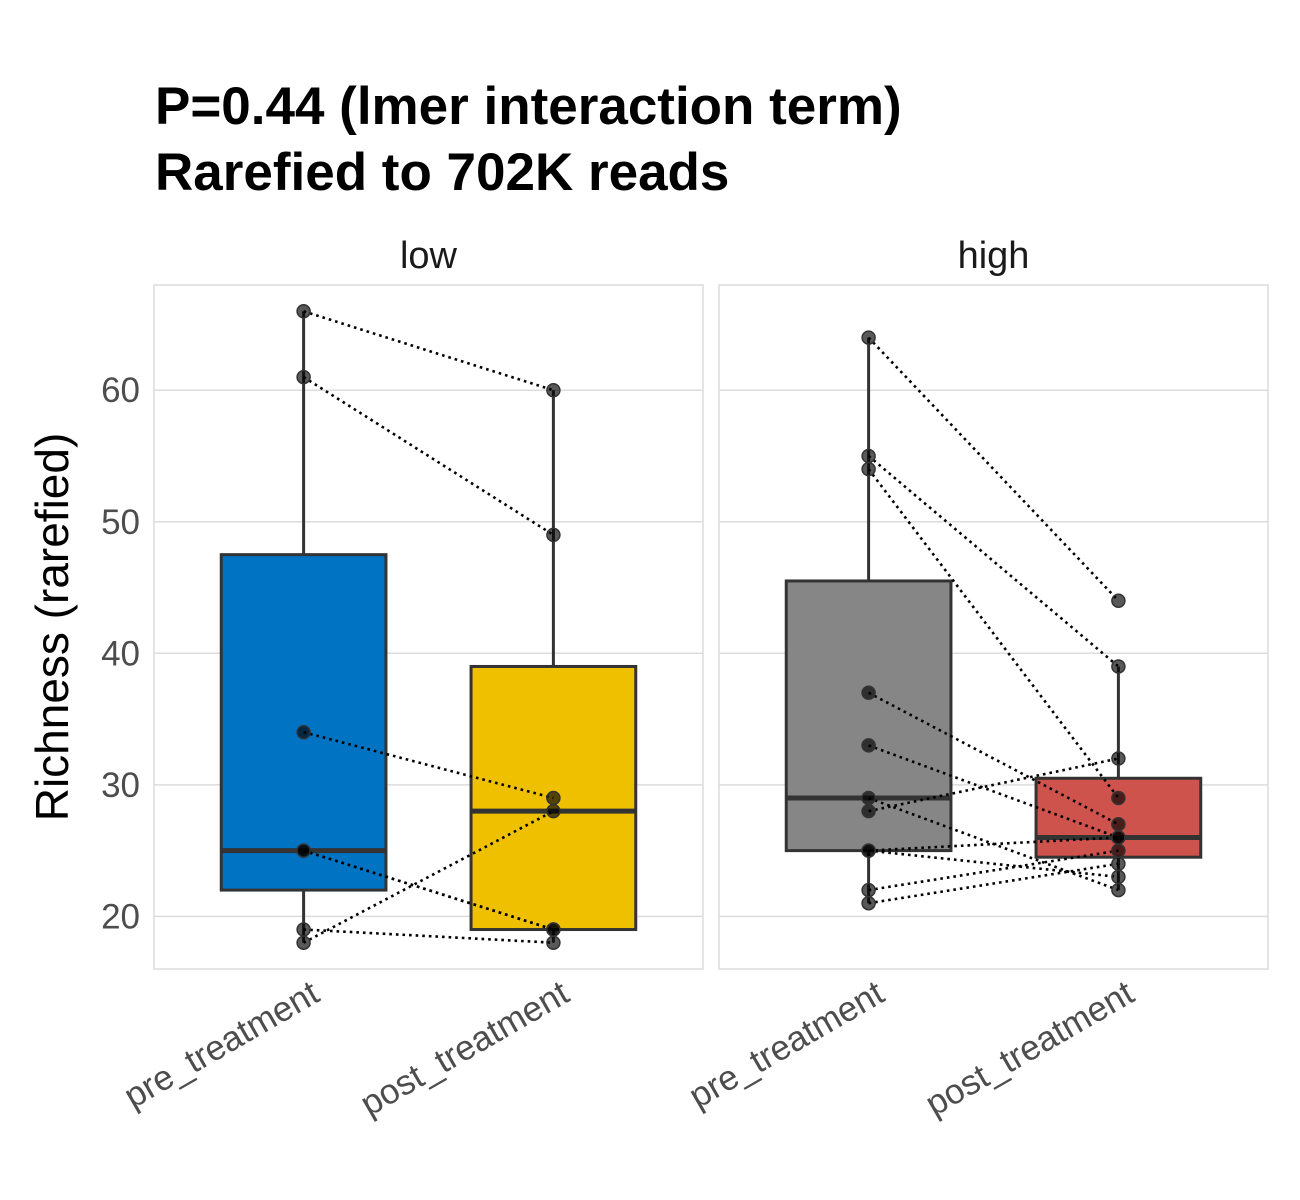 The image size is (1300, 1200). What do you see at coordinates (52, 627) in the screenshot?
I see `y-axis-label: Richness (rarefied)` at bounding box center [52, 627].